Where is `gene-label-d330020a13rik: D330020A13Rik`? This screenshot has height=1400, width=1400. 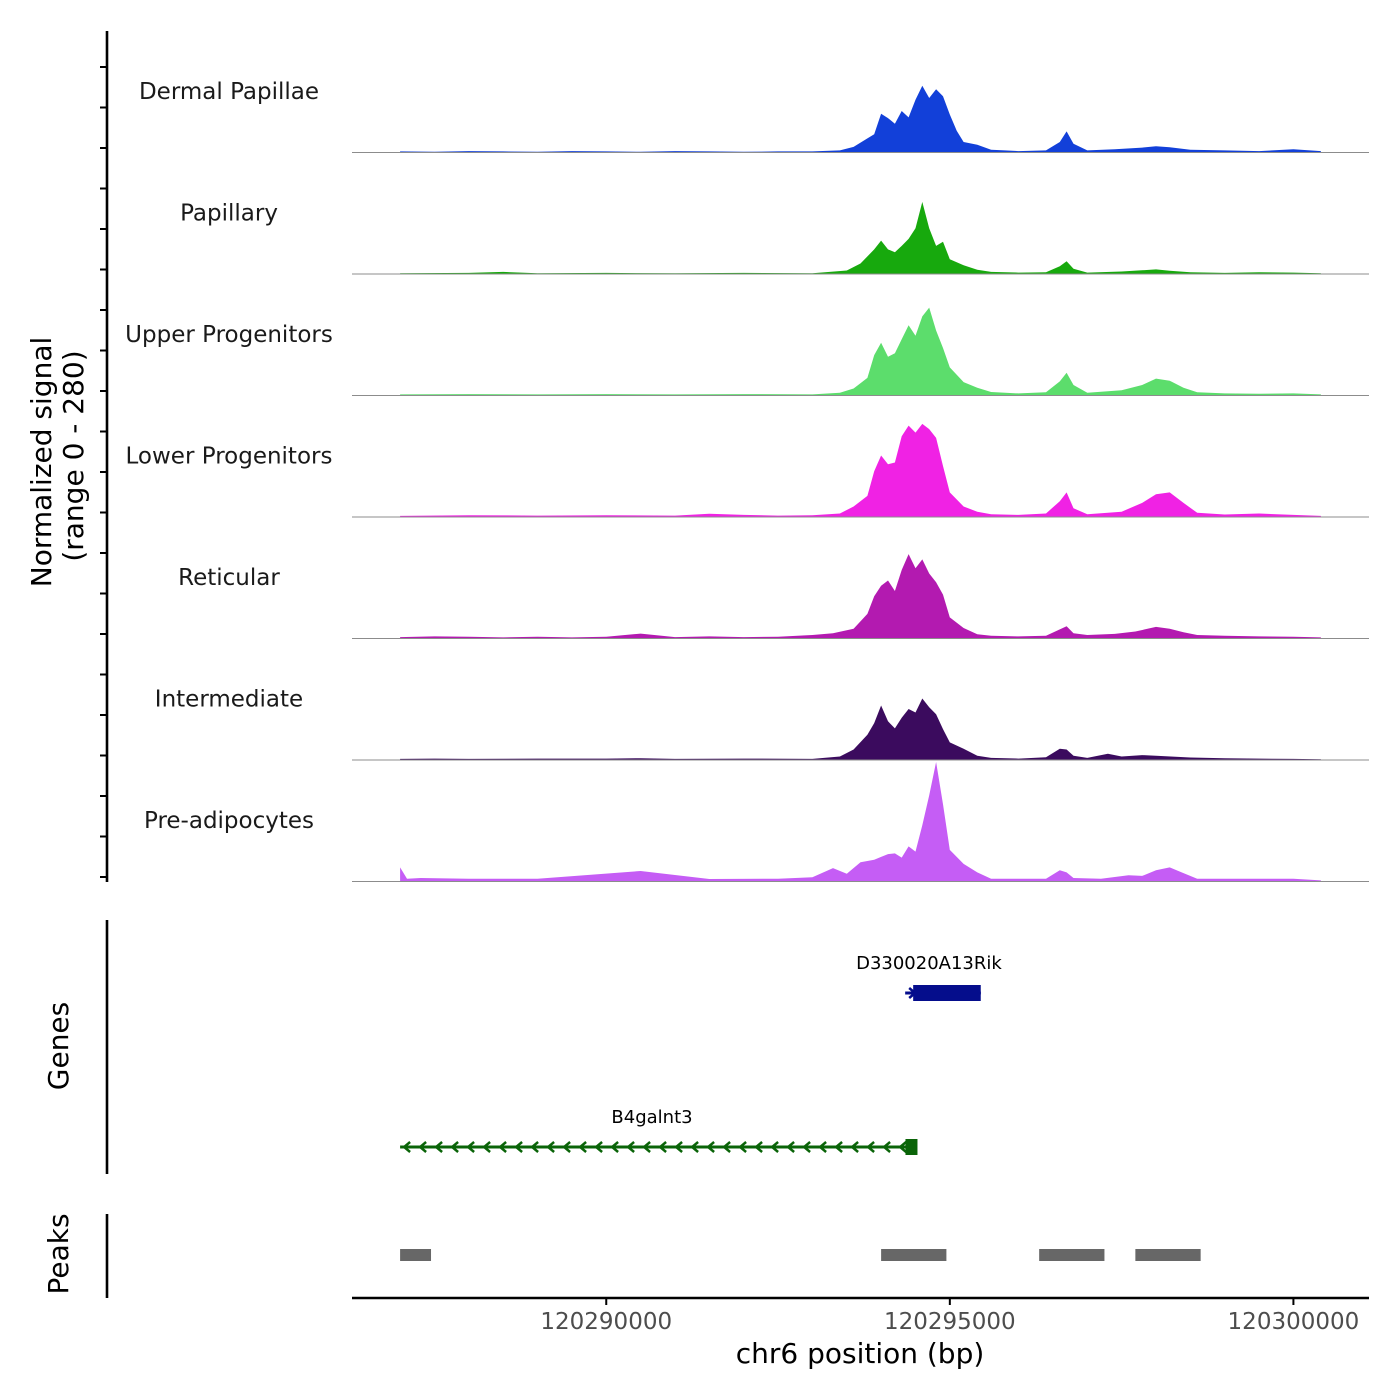
gene-label-d330020a13rik: D330020A13Rik is located at coordinates (929, 963).